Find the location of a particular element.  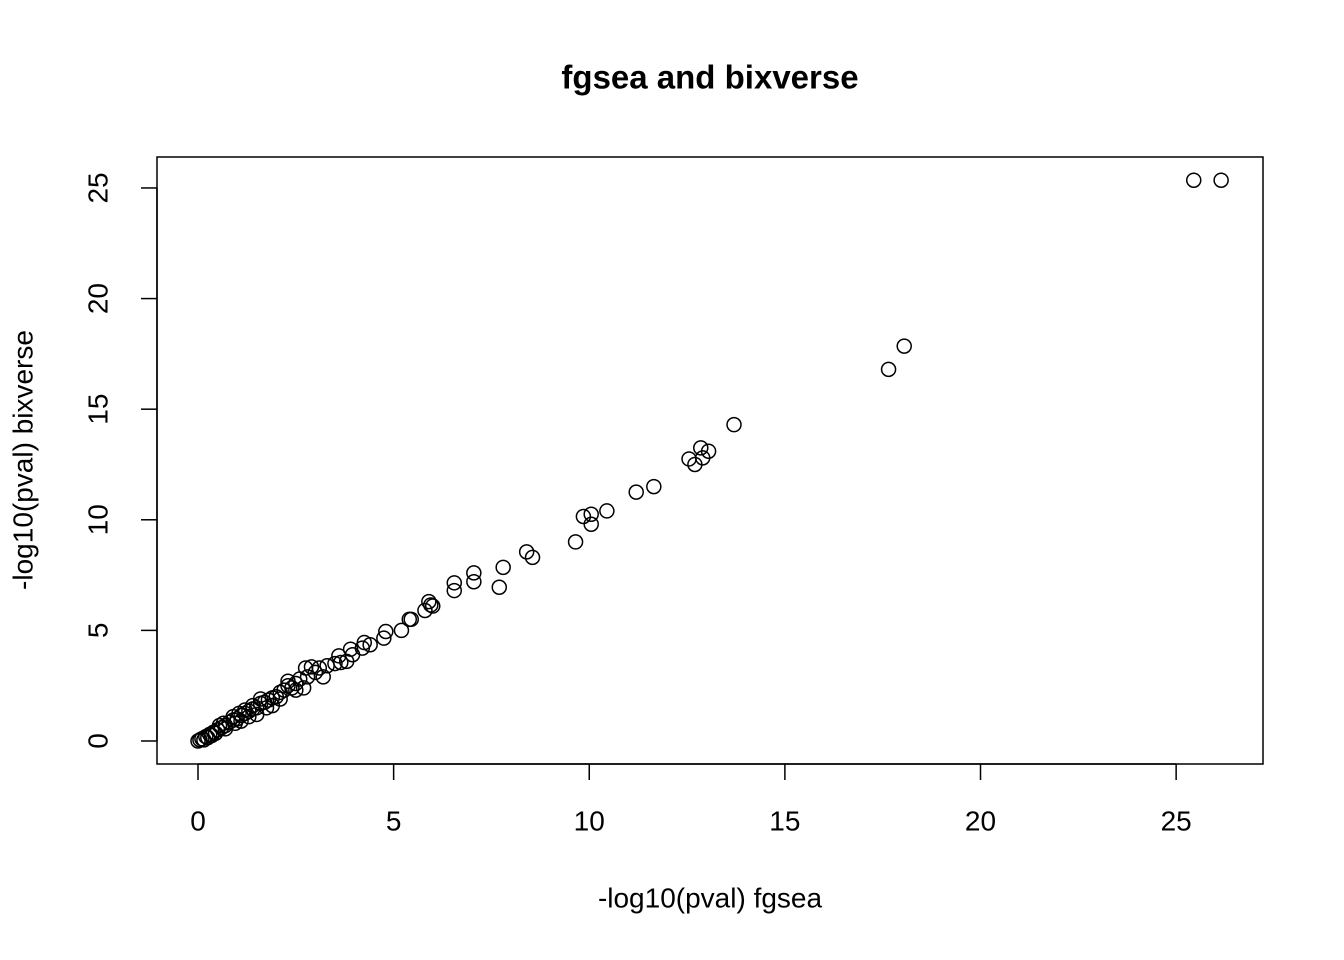

x-tick-label: 5 is located at coordinates (394, 820).